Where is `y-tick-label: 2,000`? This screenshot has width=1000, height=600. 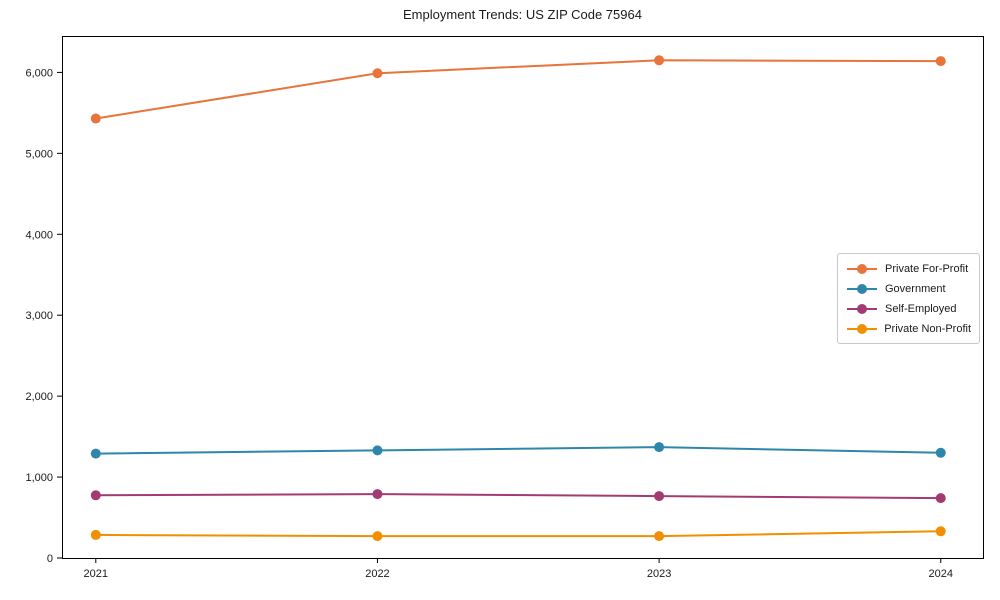
y-tick-label: 2,000 is located at coordinates (39, 397).